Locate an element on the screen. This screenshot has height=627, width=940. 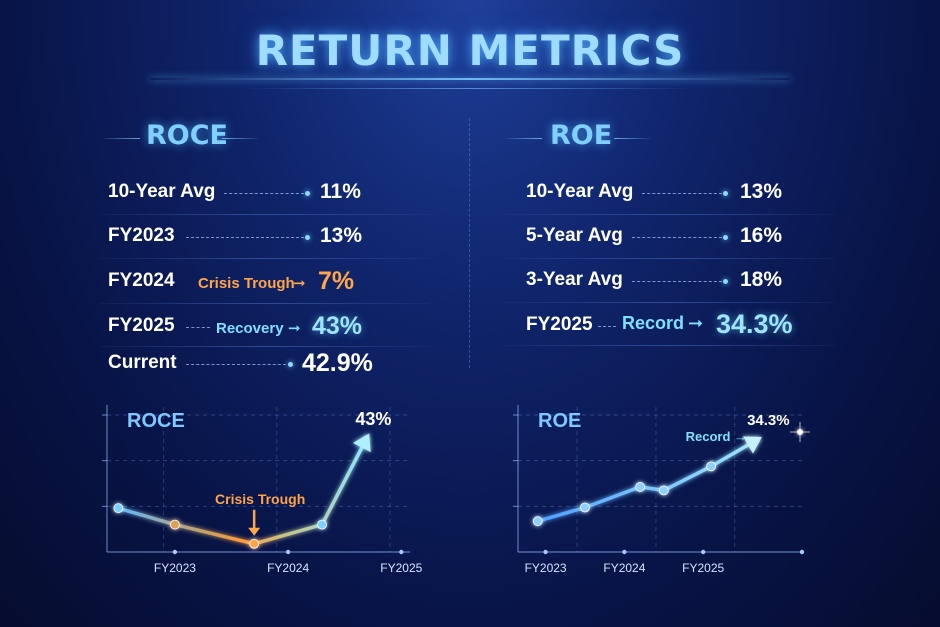
section-divider is located at coordinates (469, 243).